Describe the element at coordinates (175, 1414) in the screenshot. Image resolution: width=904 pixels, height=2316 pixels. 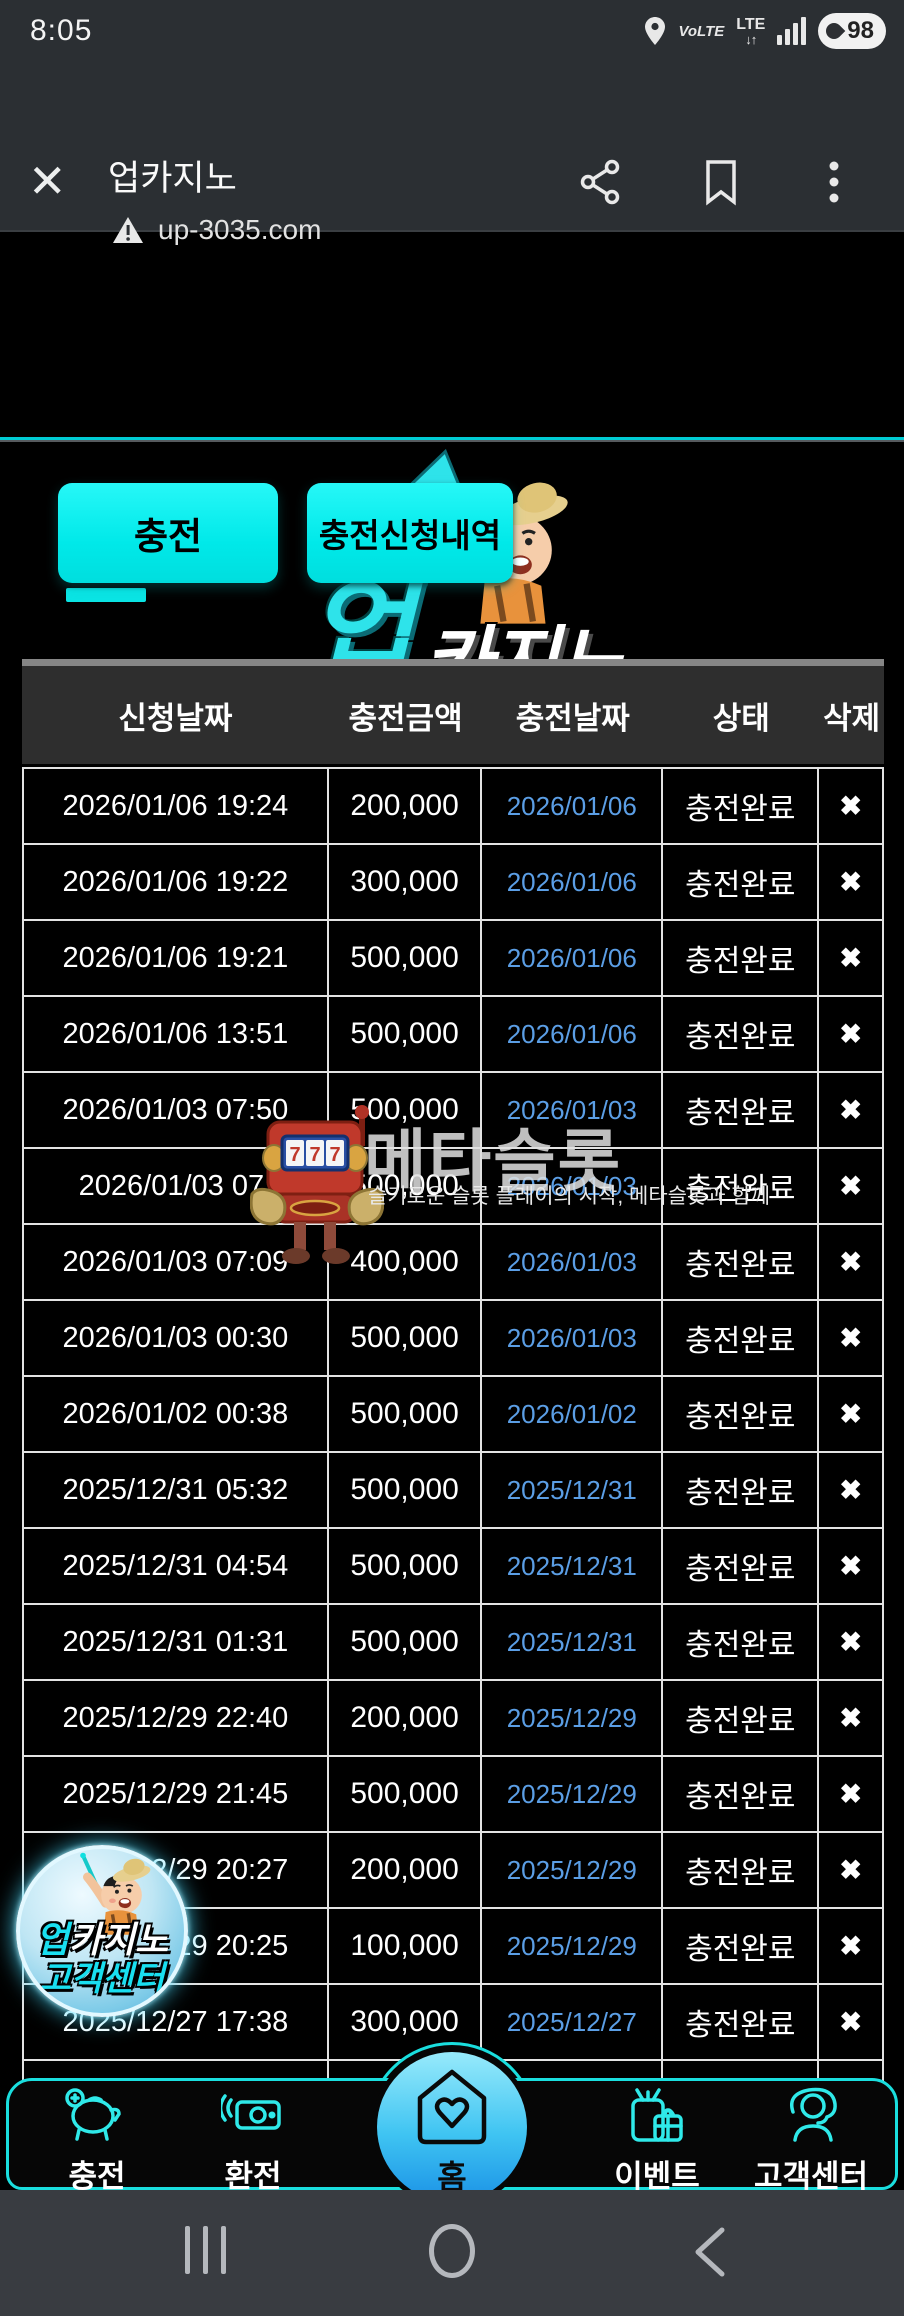
I see `request-date-cell: 2026/01/02 00:38` at that location.